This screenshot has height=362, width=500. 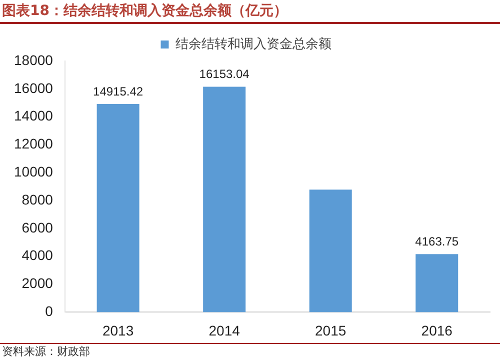 I want to click on y-tick-label: 14000, so click(x=34, y=116).